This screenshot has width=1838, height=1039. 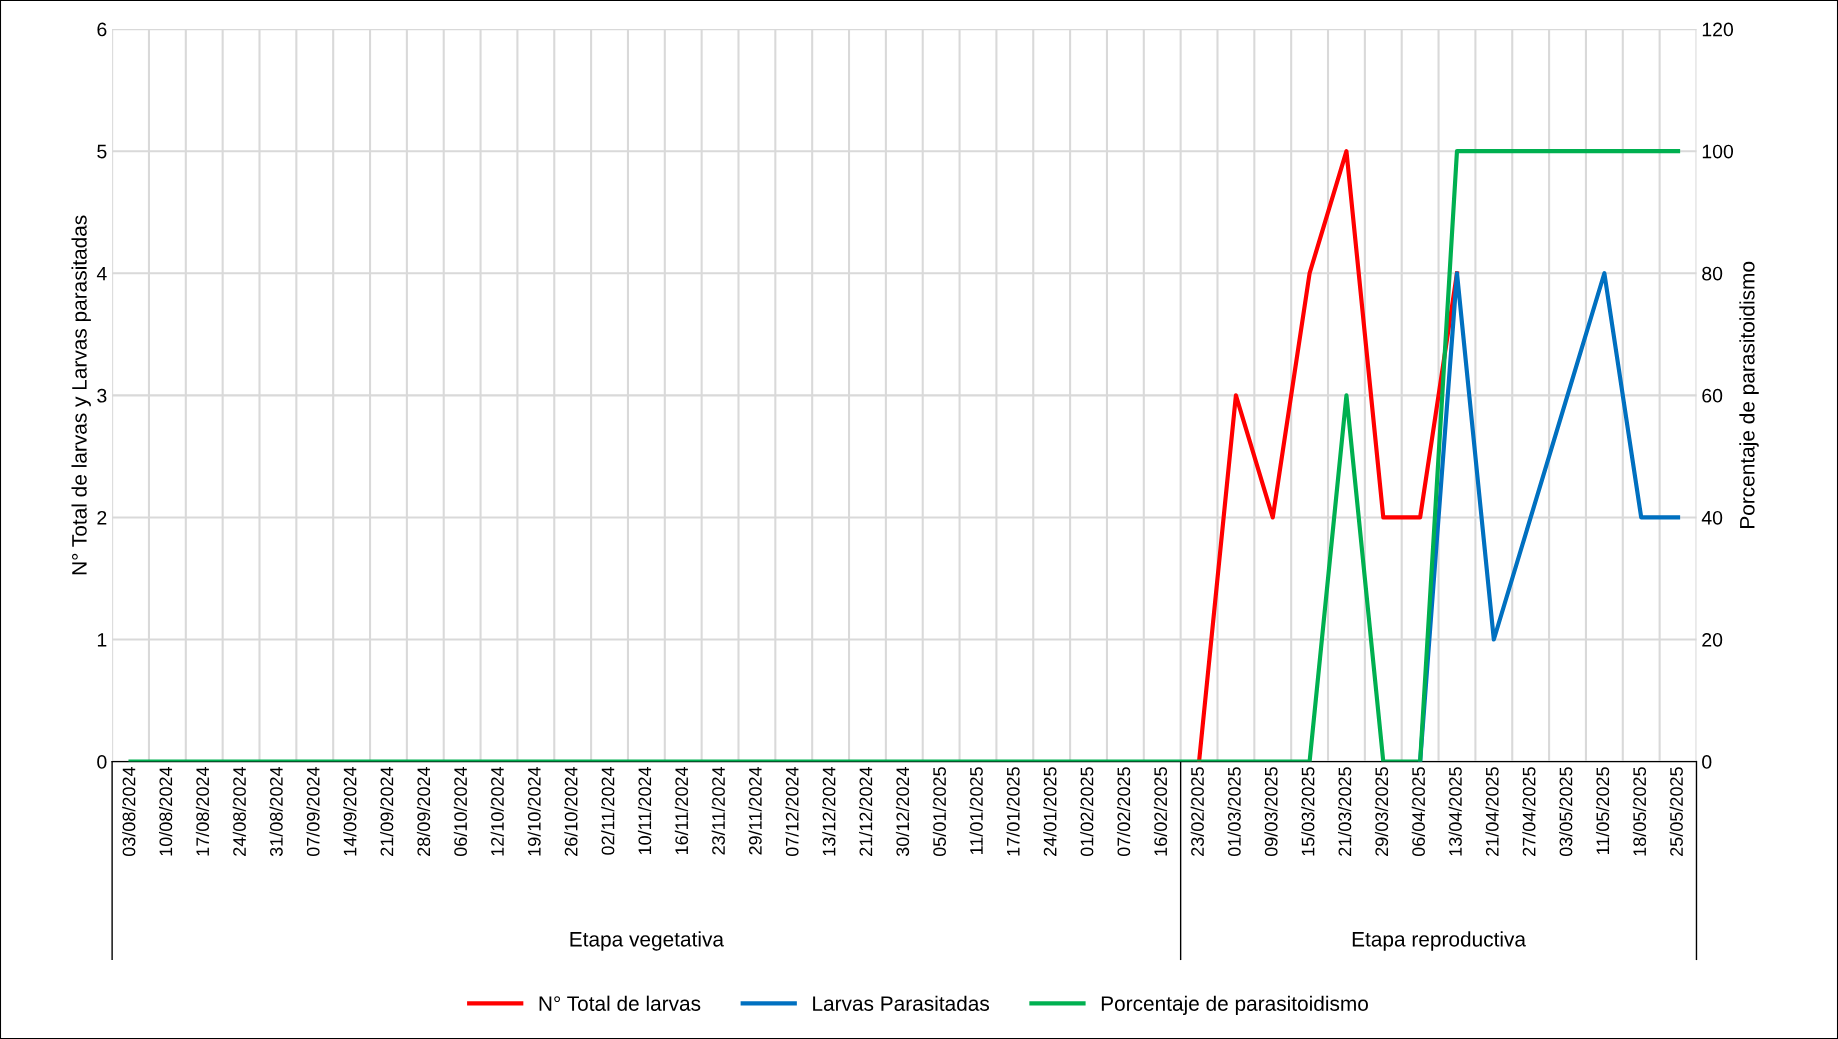 I want to click on x-tick-label: 25/05/2025, so click(x=1676, y=811).